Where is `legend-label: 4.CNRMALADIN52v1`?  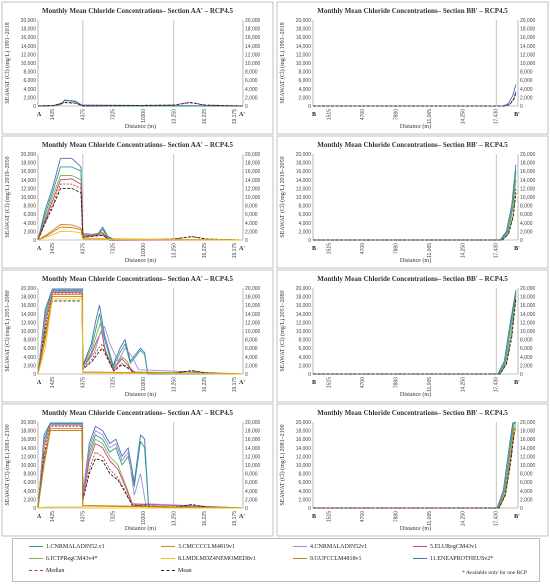
legend-label: 4.CNRMALADIN52v1 is located at coordinates (339, 547).